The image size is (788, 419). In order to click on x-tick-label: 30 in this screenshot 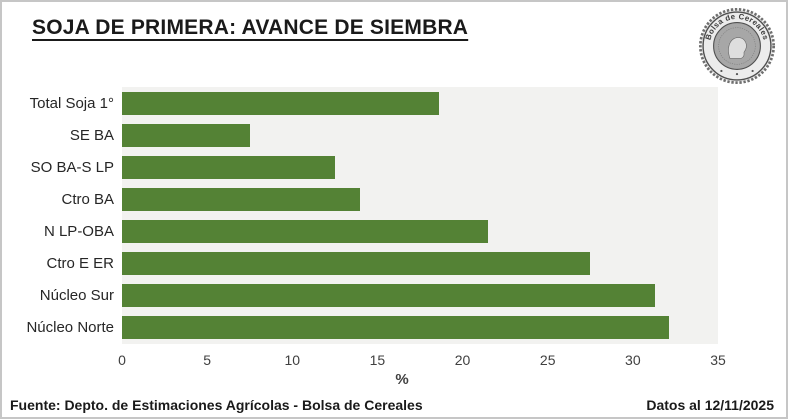, I will do `click(633, 360)`.